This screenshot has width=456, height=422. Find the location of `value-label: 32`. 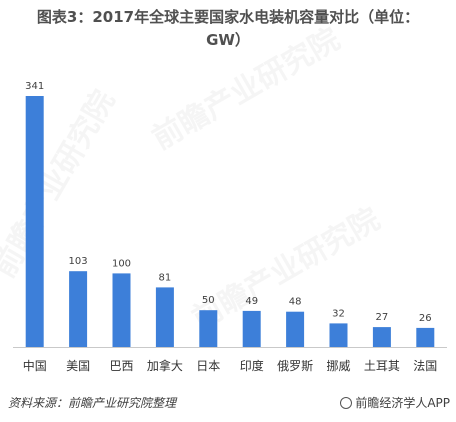

value-label: 32 is located at coordinates (338, 313).